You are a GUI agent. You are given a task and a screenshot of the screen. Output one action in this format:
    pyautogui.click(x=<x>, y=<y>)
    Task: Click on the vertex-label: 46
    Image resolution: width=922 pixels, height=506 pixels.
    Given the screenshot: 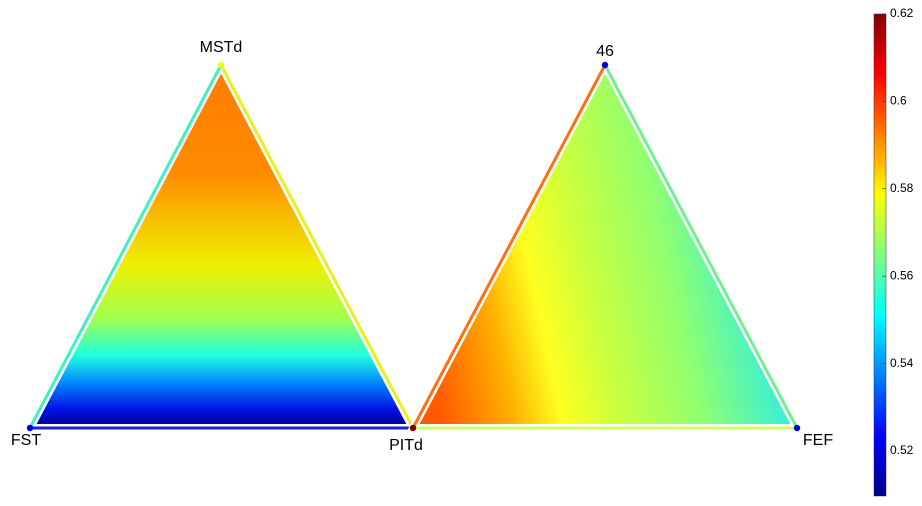 What is the action you would take?
    pyautogui.click(x=605, y=51)
    